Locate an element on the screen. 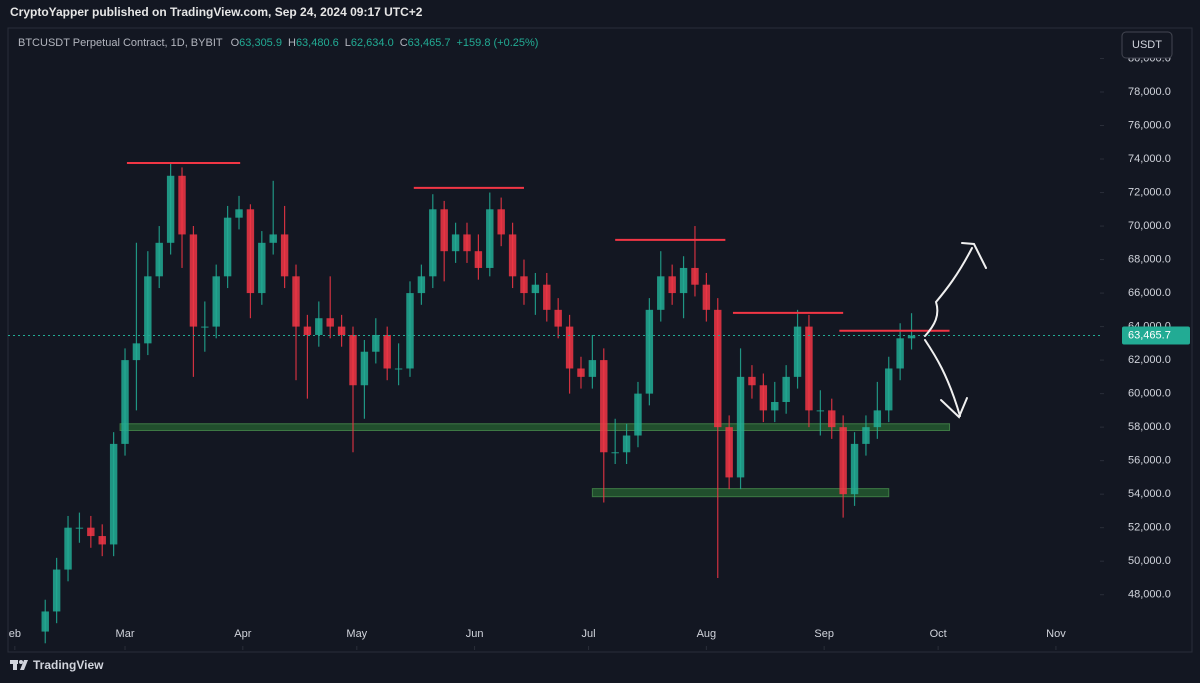 Image resolution: width=1200 pixels, height=683 pixels. x-tick-label: Oct is located at coordinates (938, 634).